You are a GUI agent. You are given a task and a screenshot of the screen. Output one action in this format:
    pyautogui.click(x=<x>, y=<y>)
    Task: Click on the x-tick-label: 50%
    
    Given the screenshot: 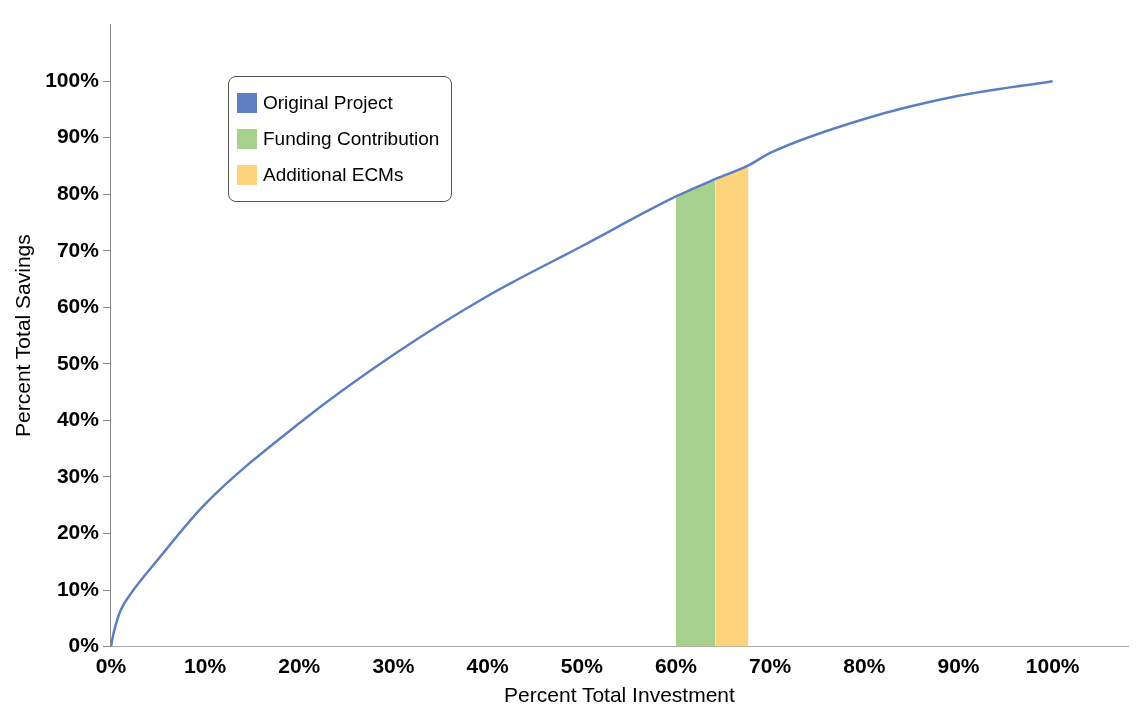 What is the action you would take?
    pyautogui.click(x=582, y=665)
    